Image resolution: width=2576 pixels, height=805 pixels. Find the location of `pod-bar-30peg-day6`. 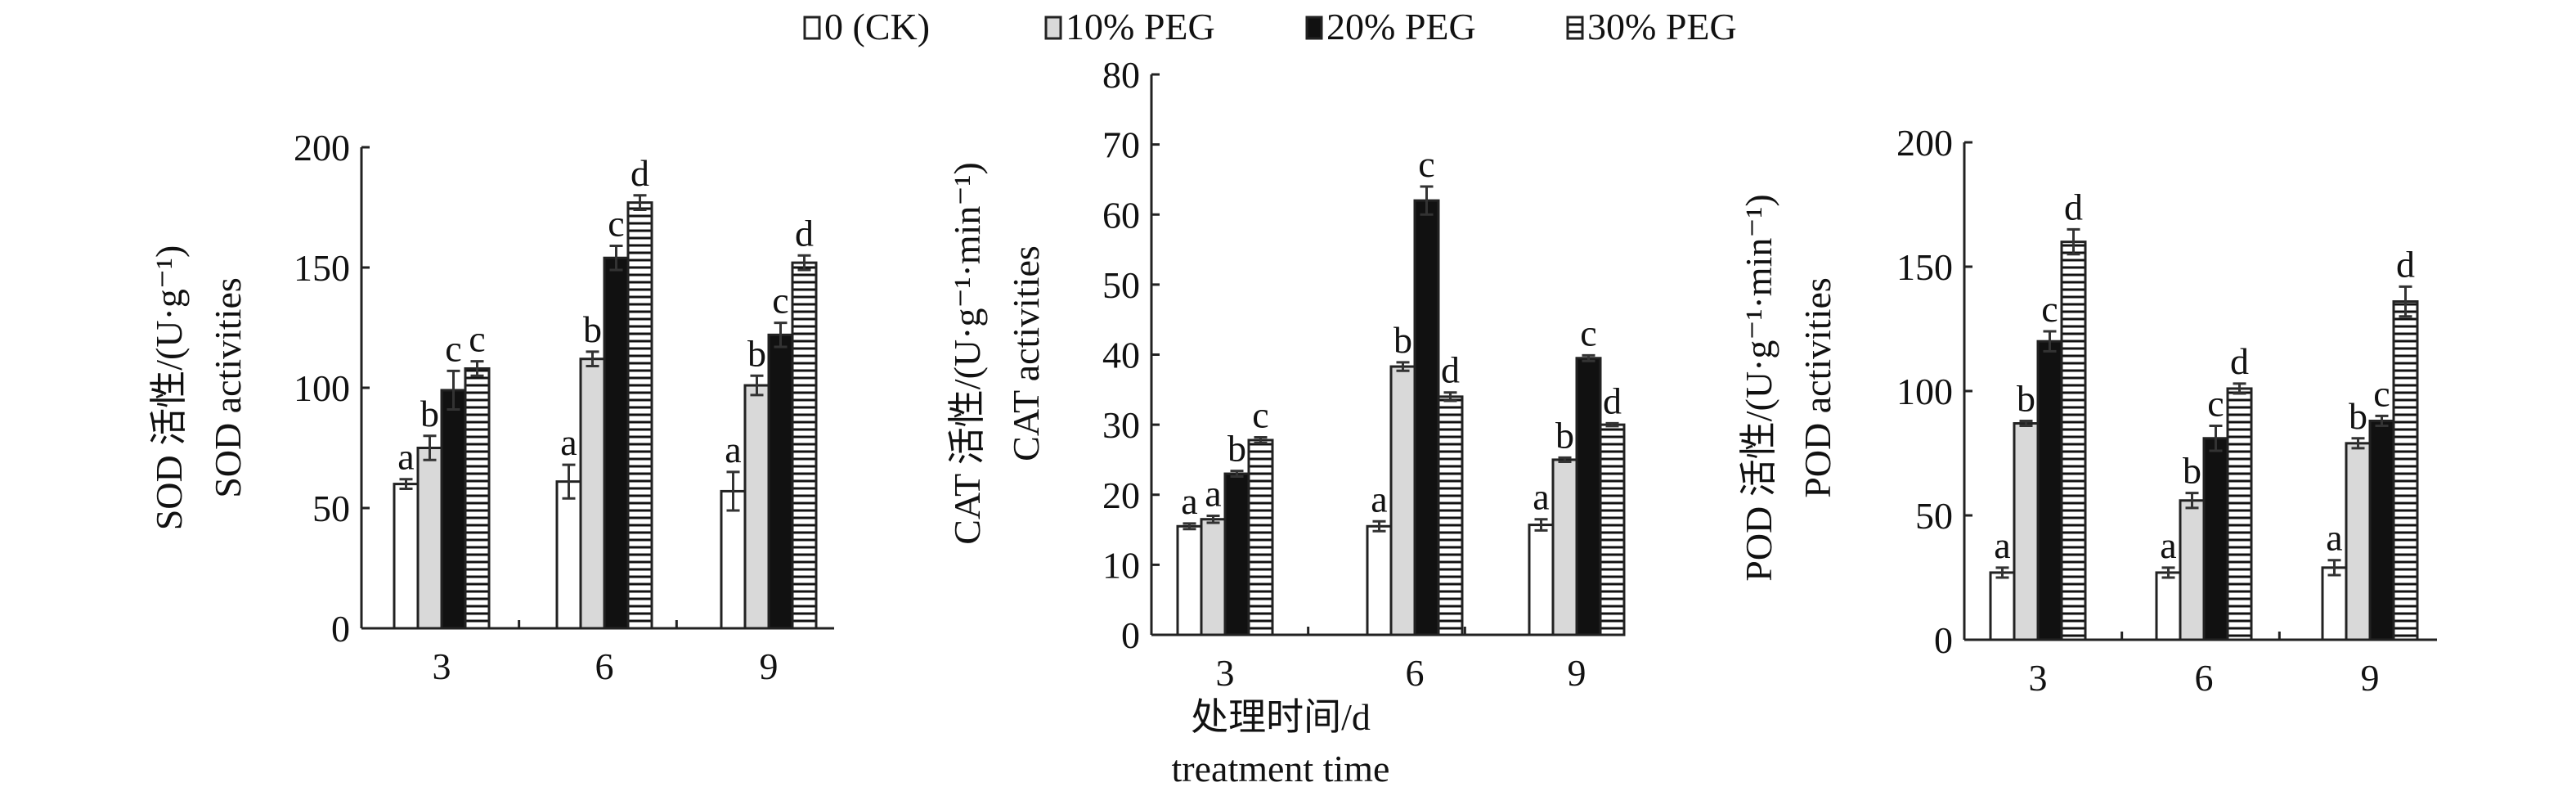

pod-bar-30peg-day6 is located at coordinates (2239, 514).